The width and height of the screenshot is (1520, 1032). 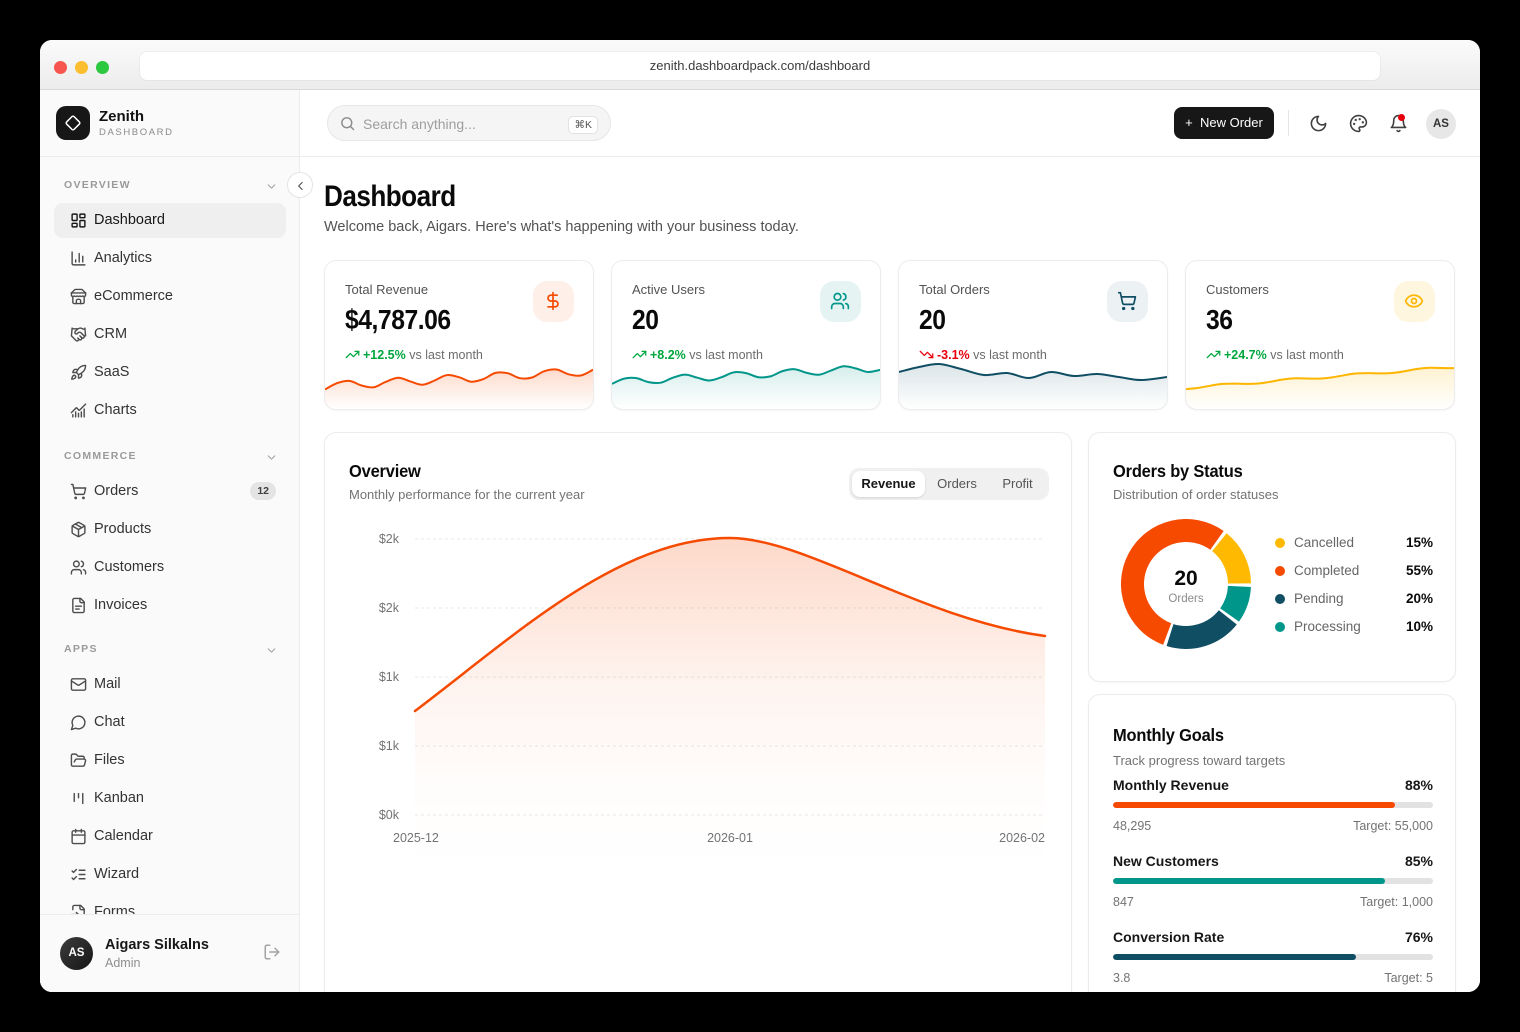 What do you see at coordinates (389, 815) in the screenshot?
I see `svg-text: $0k` at bounding box center [389, 815].